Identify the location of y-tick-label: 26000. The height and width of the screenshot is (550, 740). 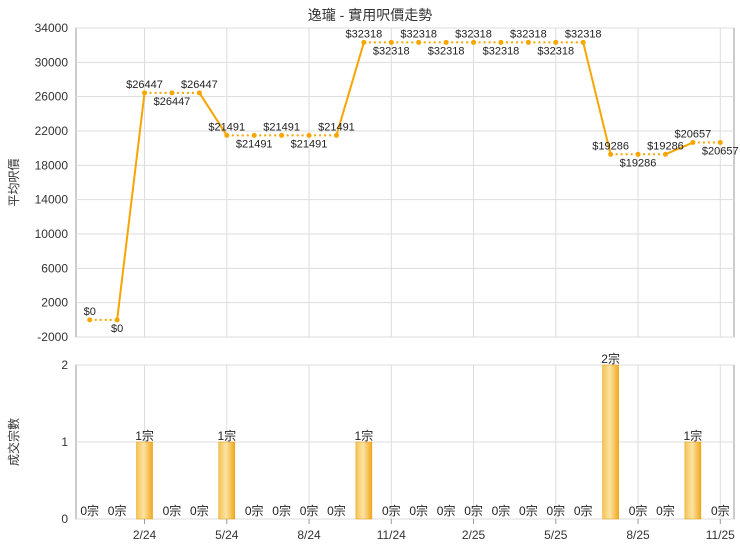
(52, 97).